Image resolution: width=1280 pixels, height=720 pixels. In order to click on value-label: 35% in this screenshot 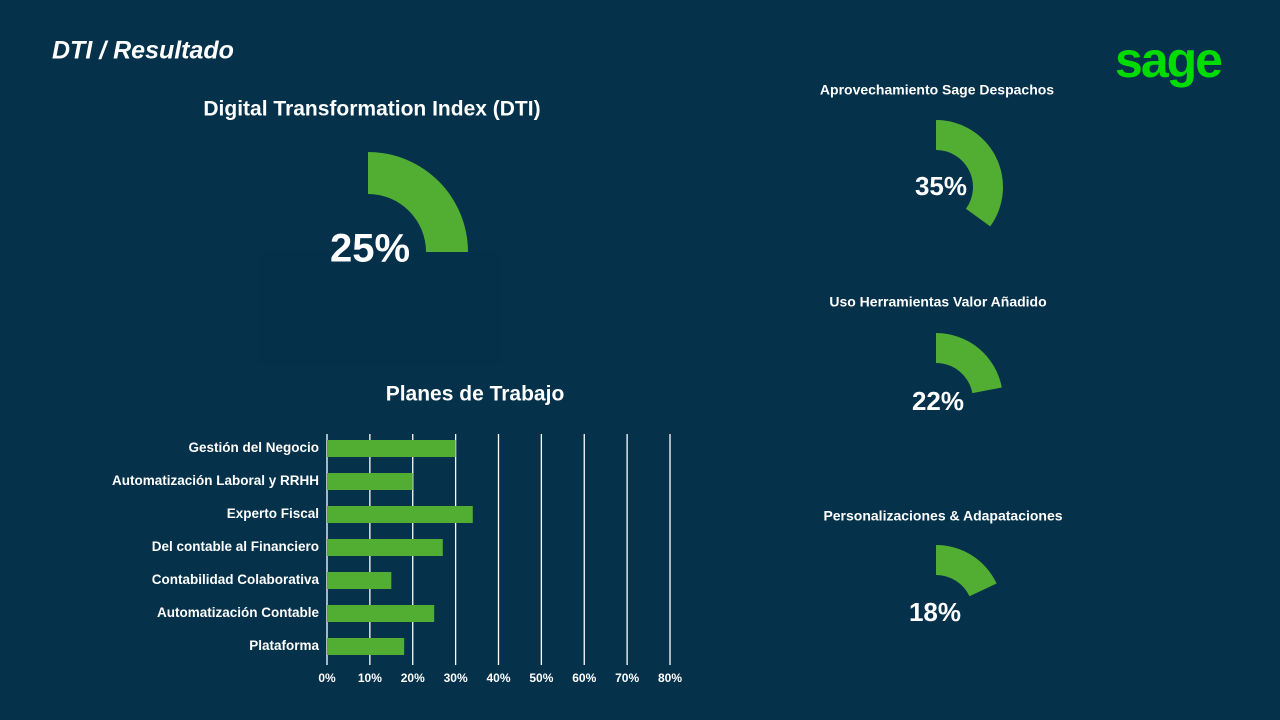, I will do `click(941, 186)`.